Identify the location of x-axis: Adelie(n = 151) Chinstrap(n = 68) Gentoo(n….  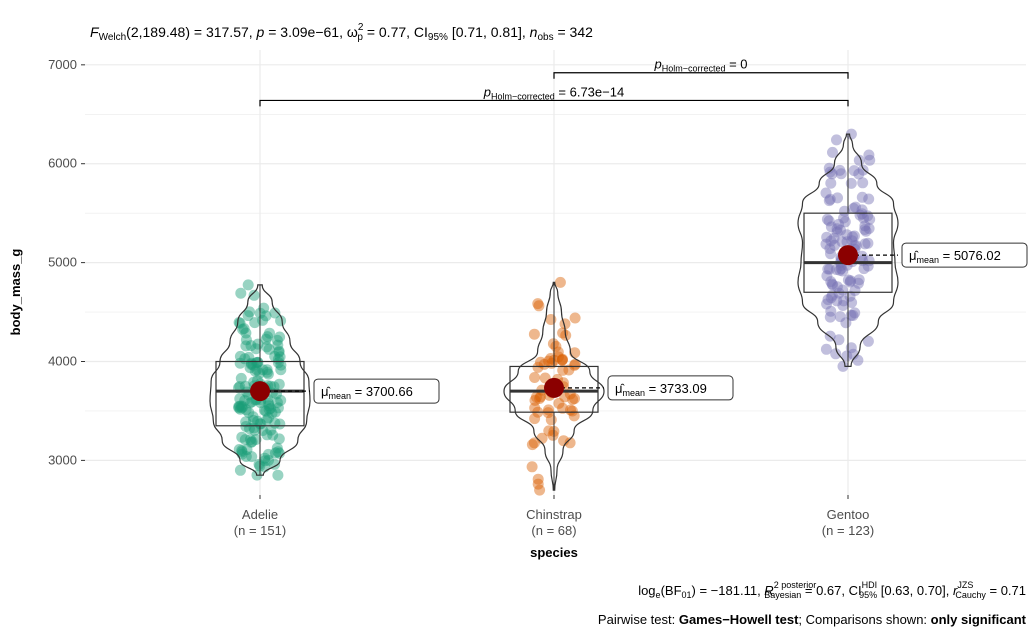
(554, 516).